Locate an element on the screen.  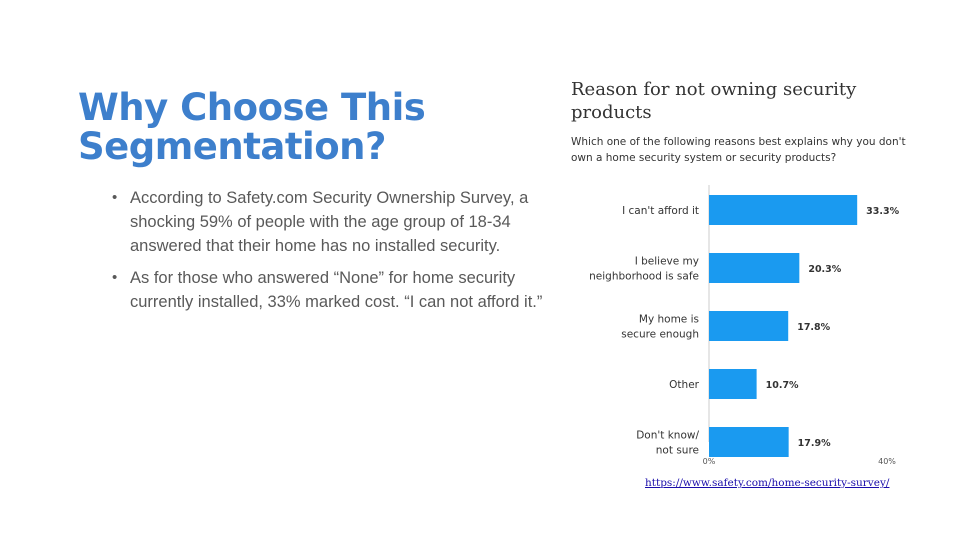
bar-value-label: 33.3% is located at coordinates (882, 211).